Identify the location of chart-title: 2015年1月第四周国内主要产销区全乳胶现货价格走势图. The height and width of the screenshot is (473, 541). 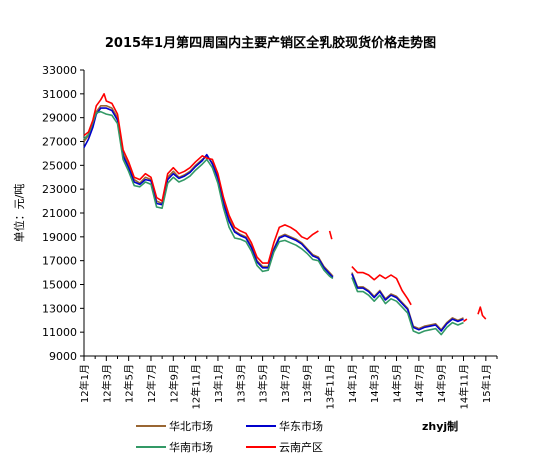
(270, 43).